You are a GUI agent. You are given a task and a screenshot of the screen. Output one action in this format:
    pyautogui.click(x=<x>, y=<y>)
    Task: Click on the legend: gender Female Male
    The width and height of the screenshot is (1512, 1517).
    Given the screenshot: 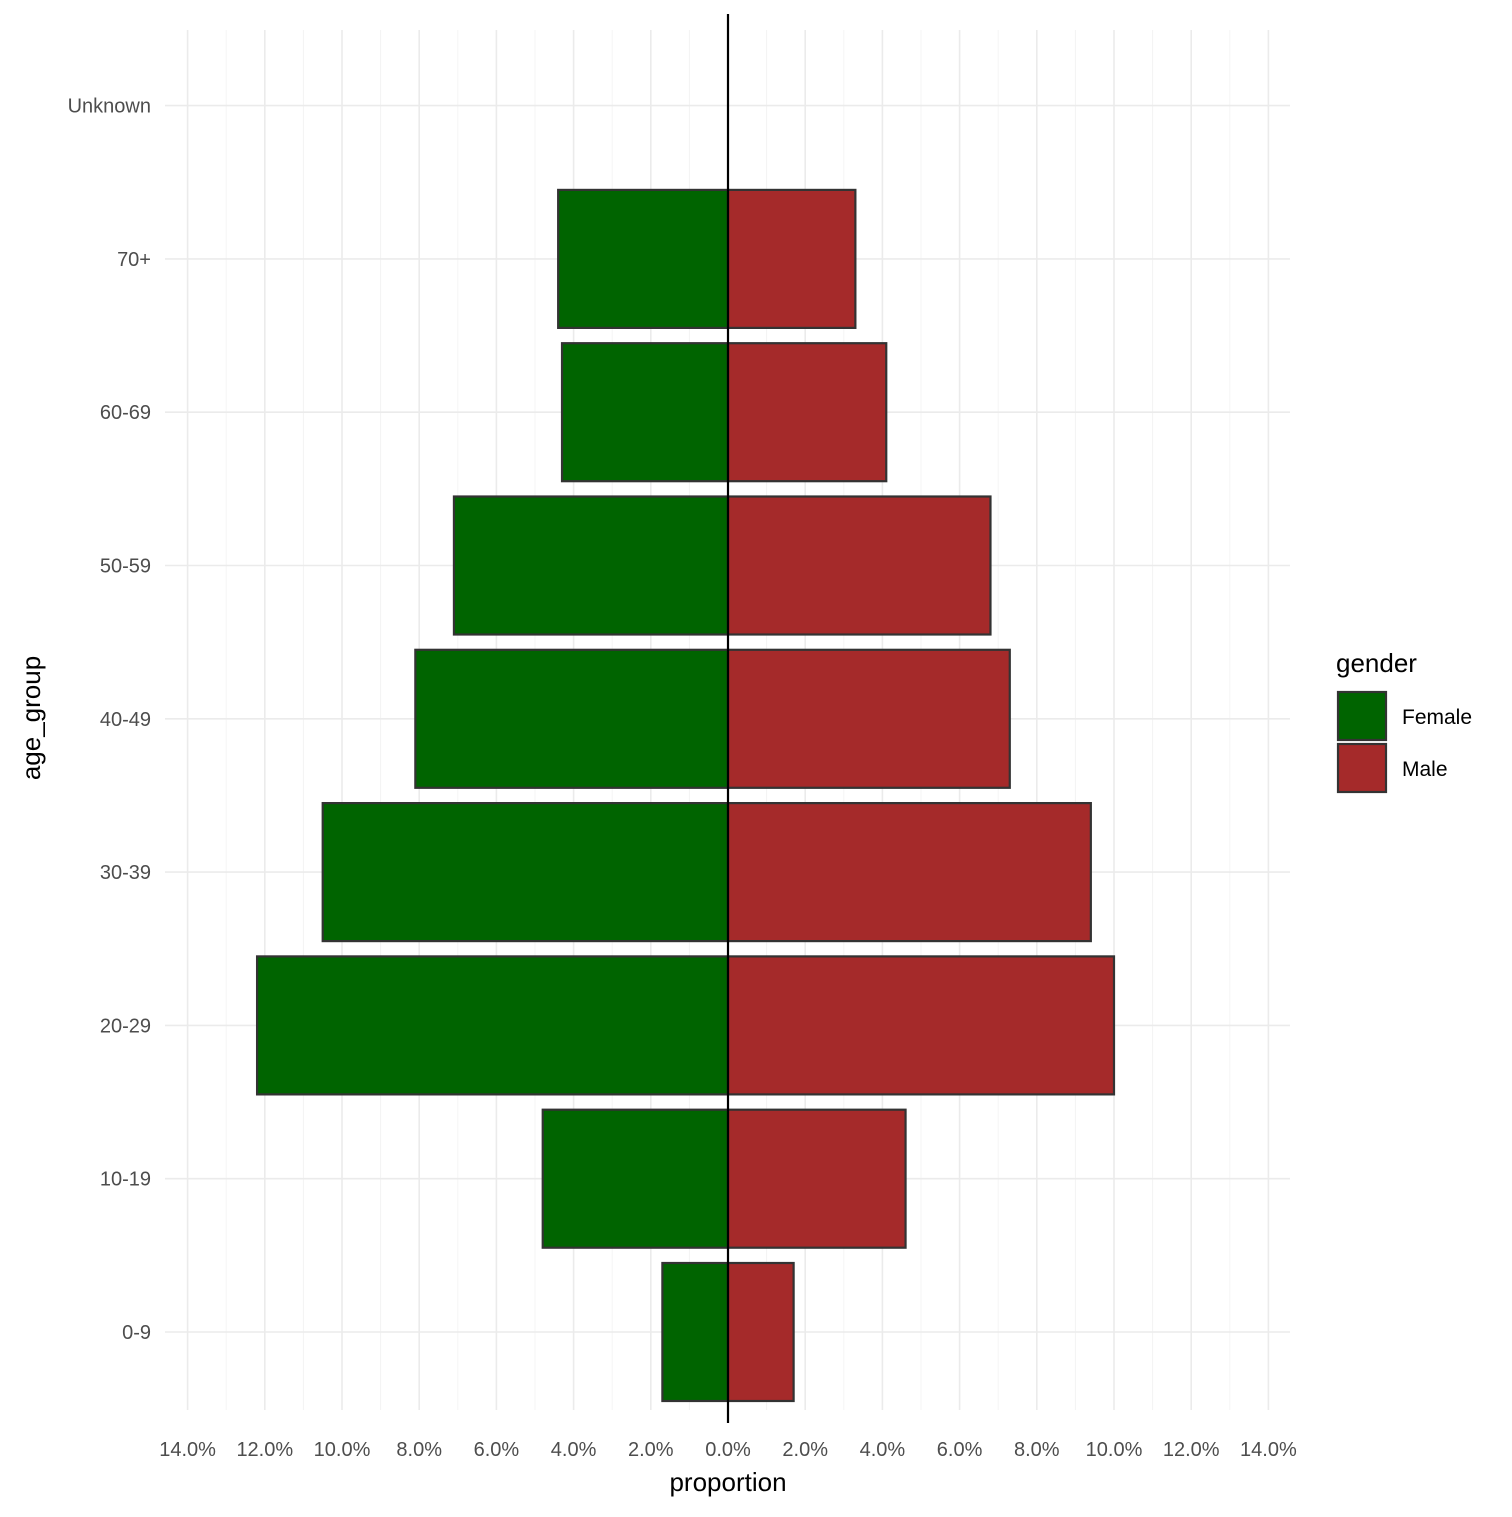 What is the action you would take?
    pyautogui.click(x=1404, y=721)
    